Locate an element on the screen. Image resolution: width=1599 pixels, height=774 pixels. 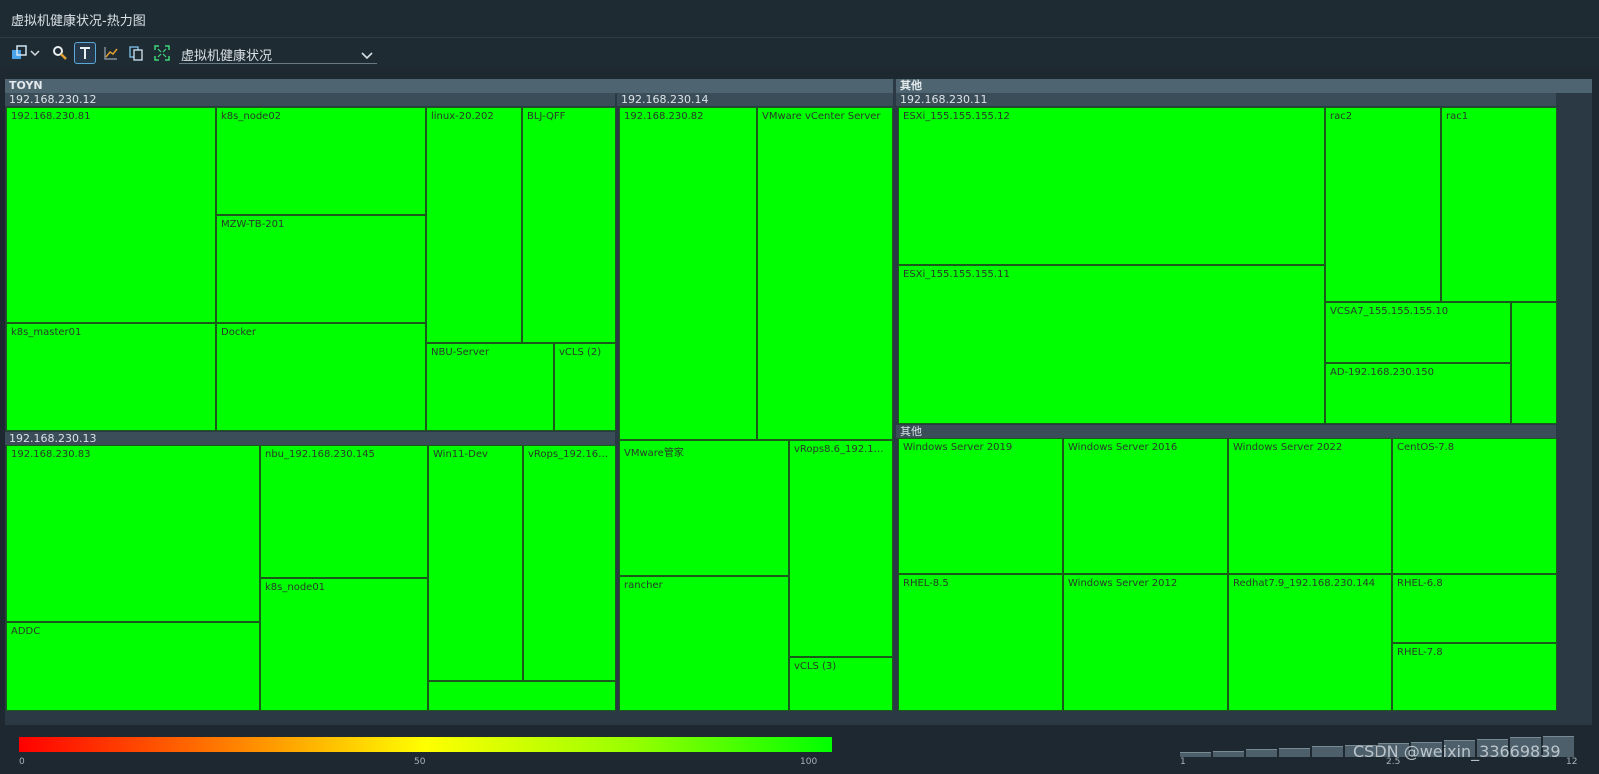
group-header: 其他 is located at coordinates (1244, 86).